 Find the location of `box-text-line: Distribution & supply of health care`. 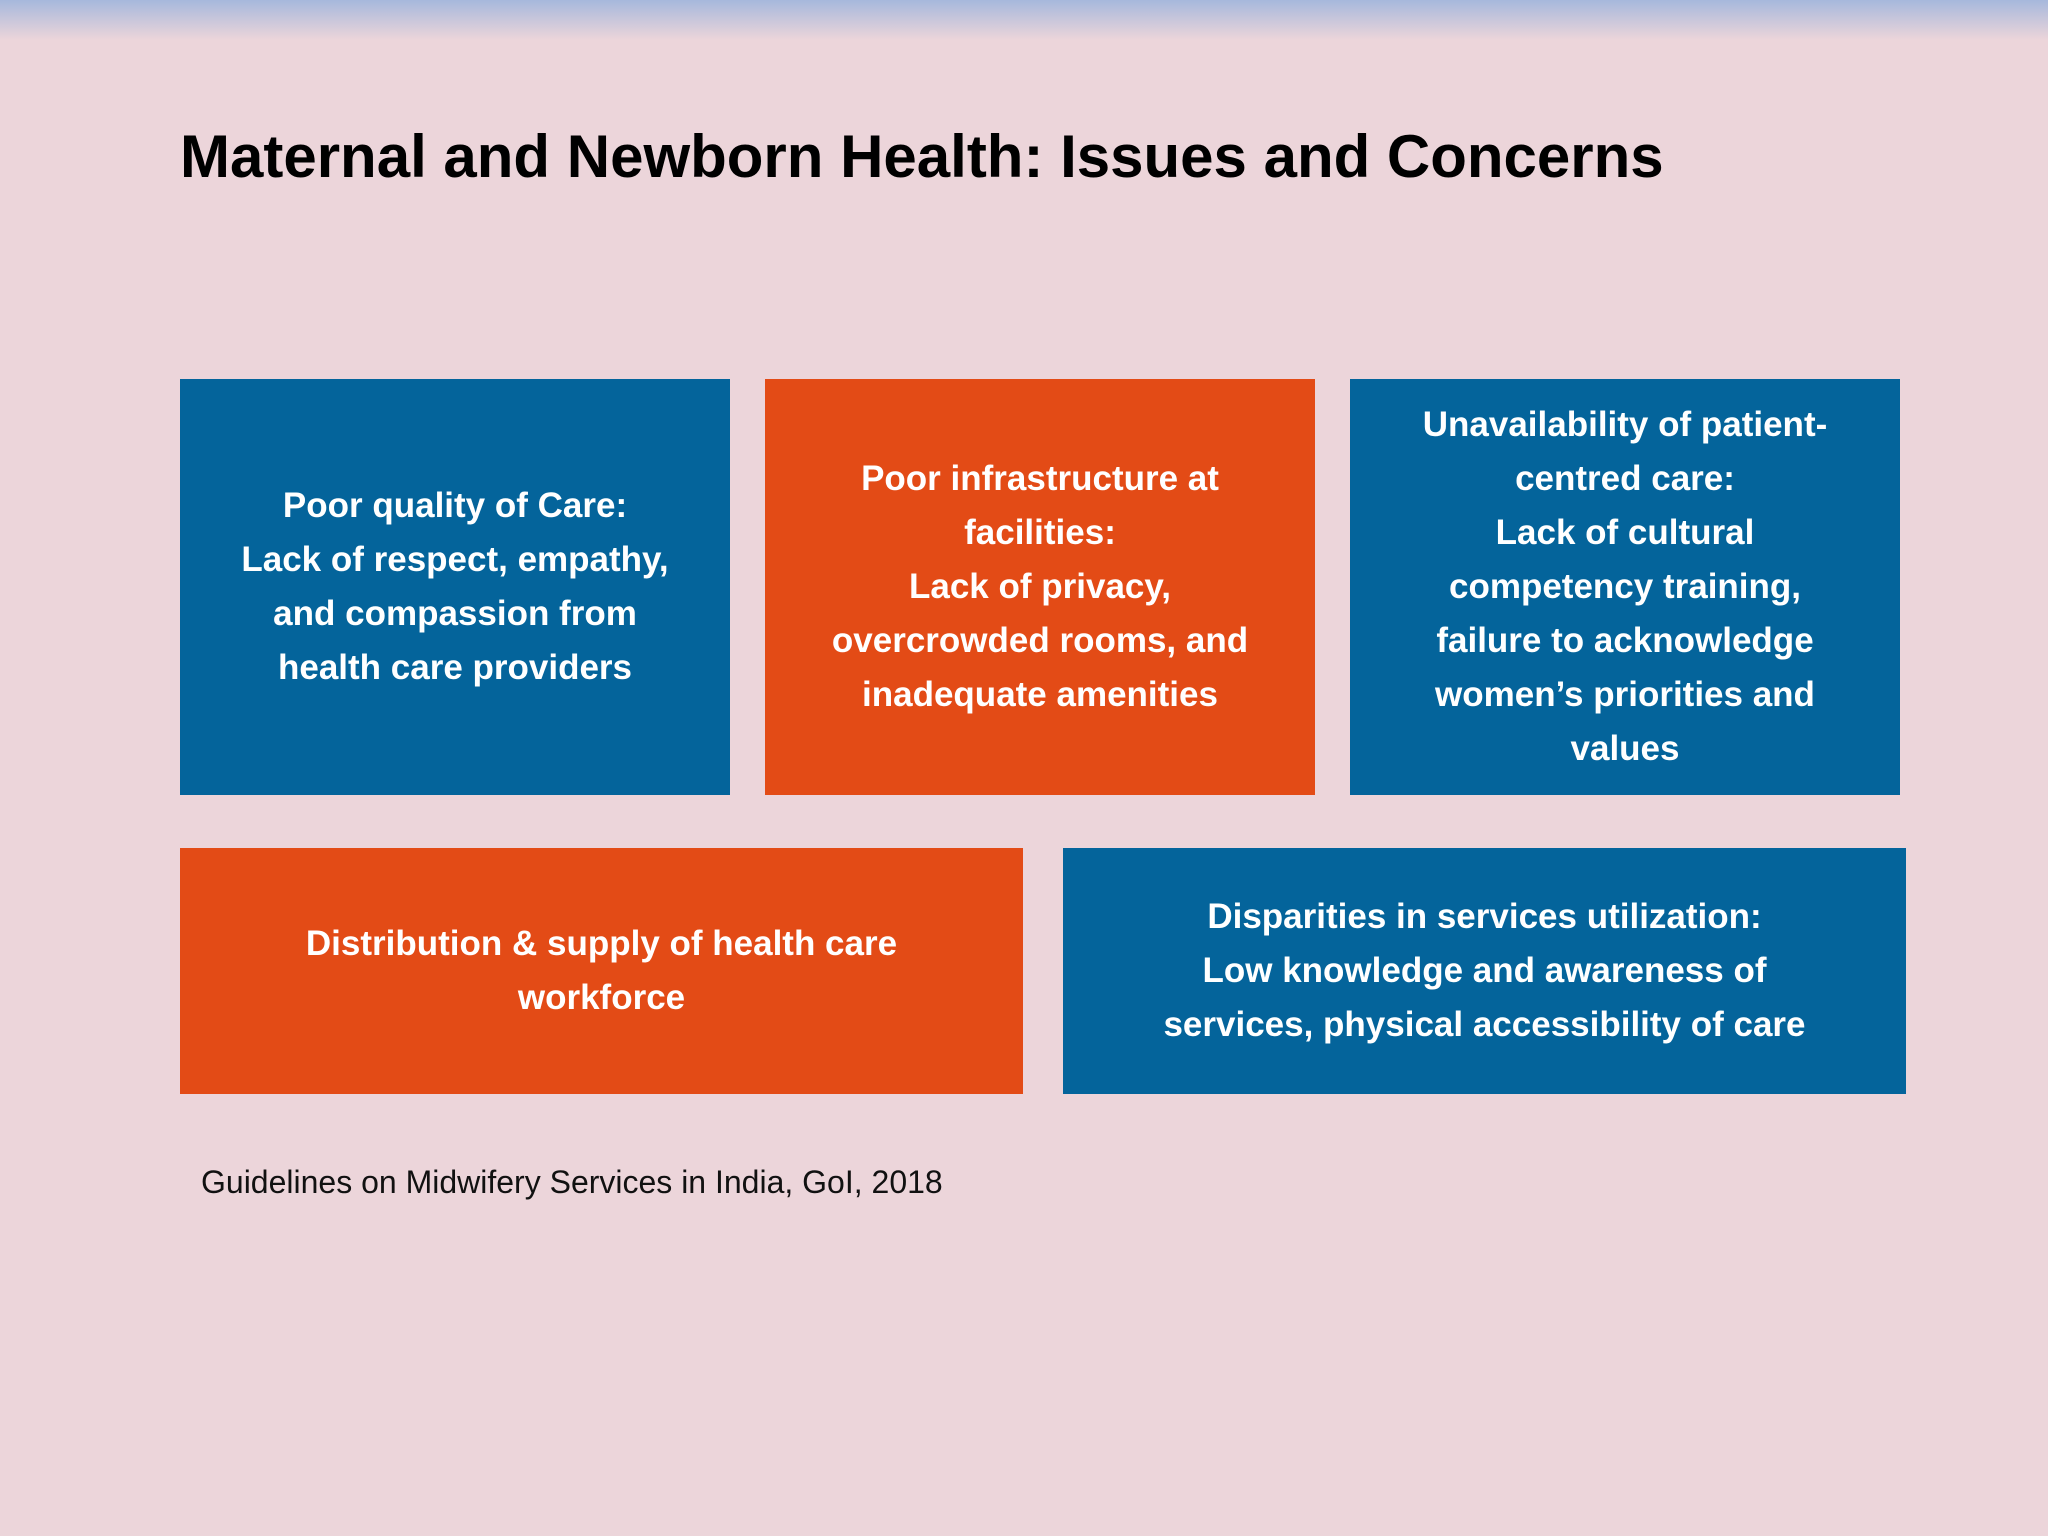

box-text-line: Distribution & supply of health care is located at coordinates (601, 943).